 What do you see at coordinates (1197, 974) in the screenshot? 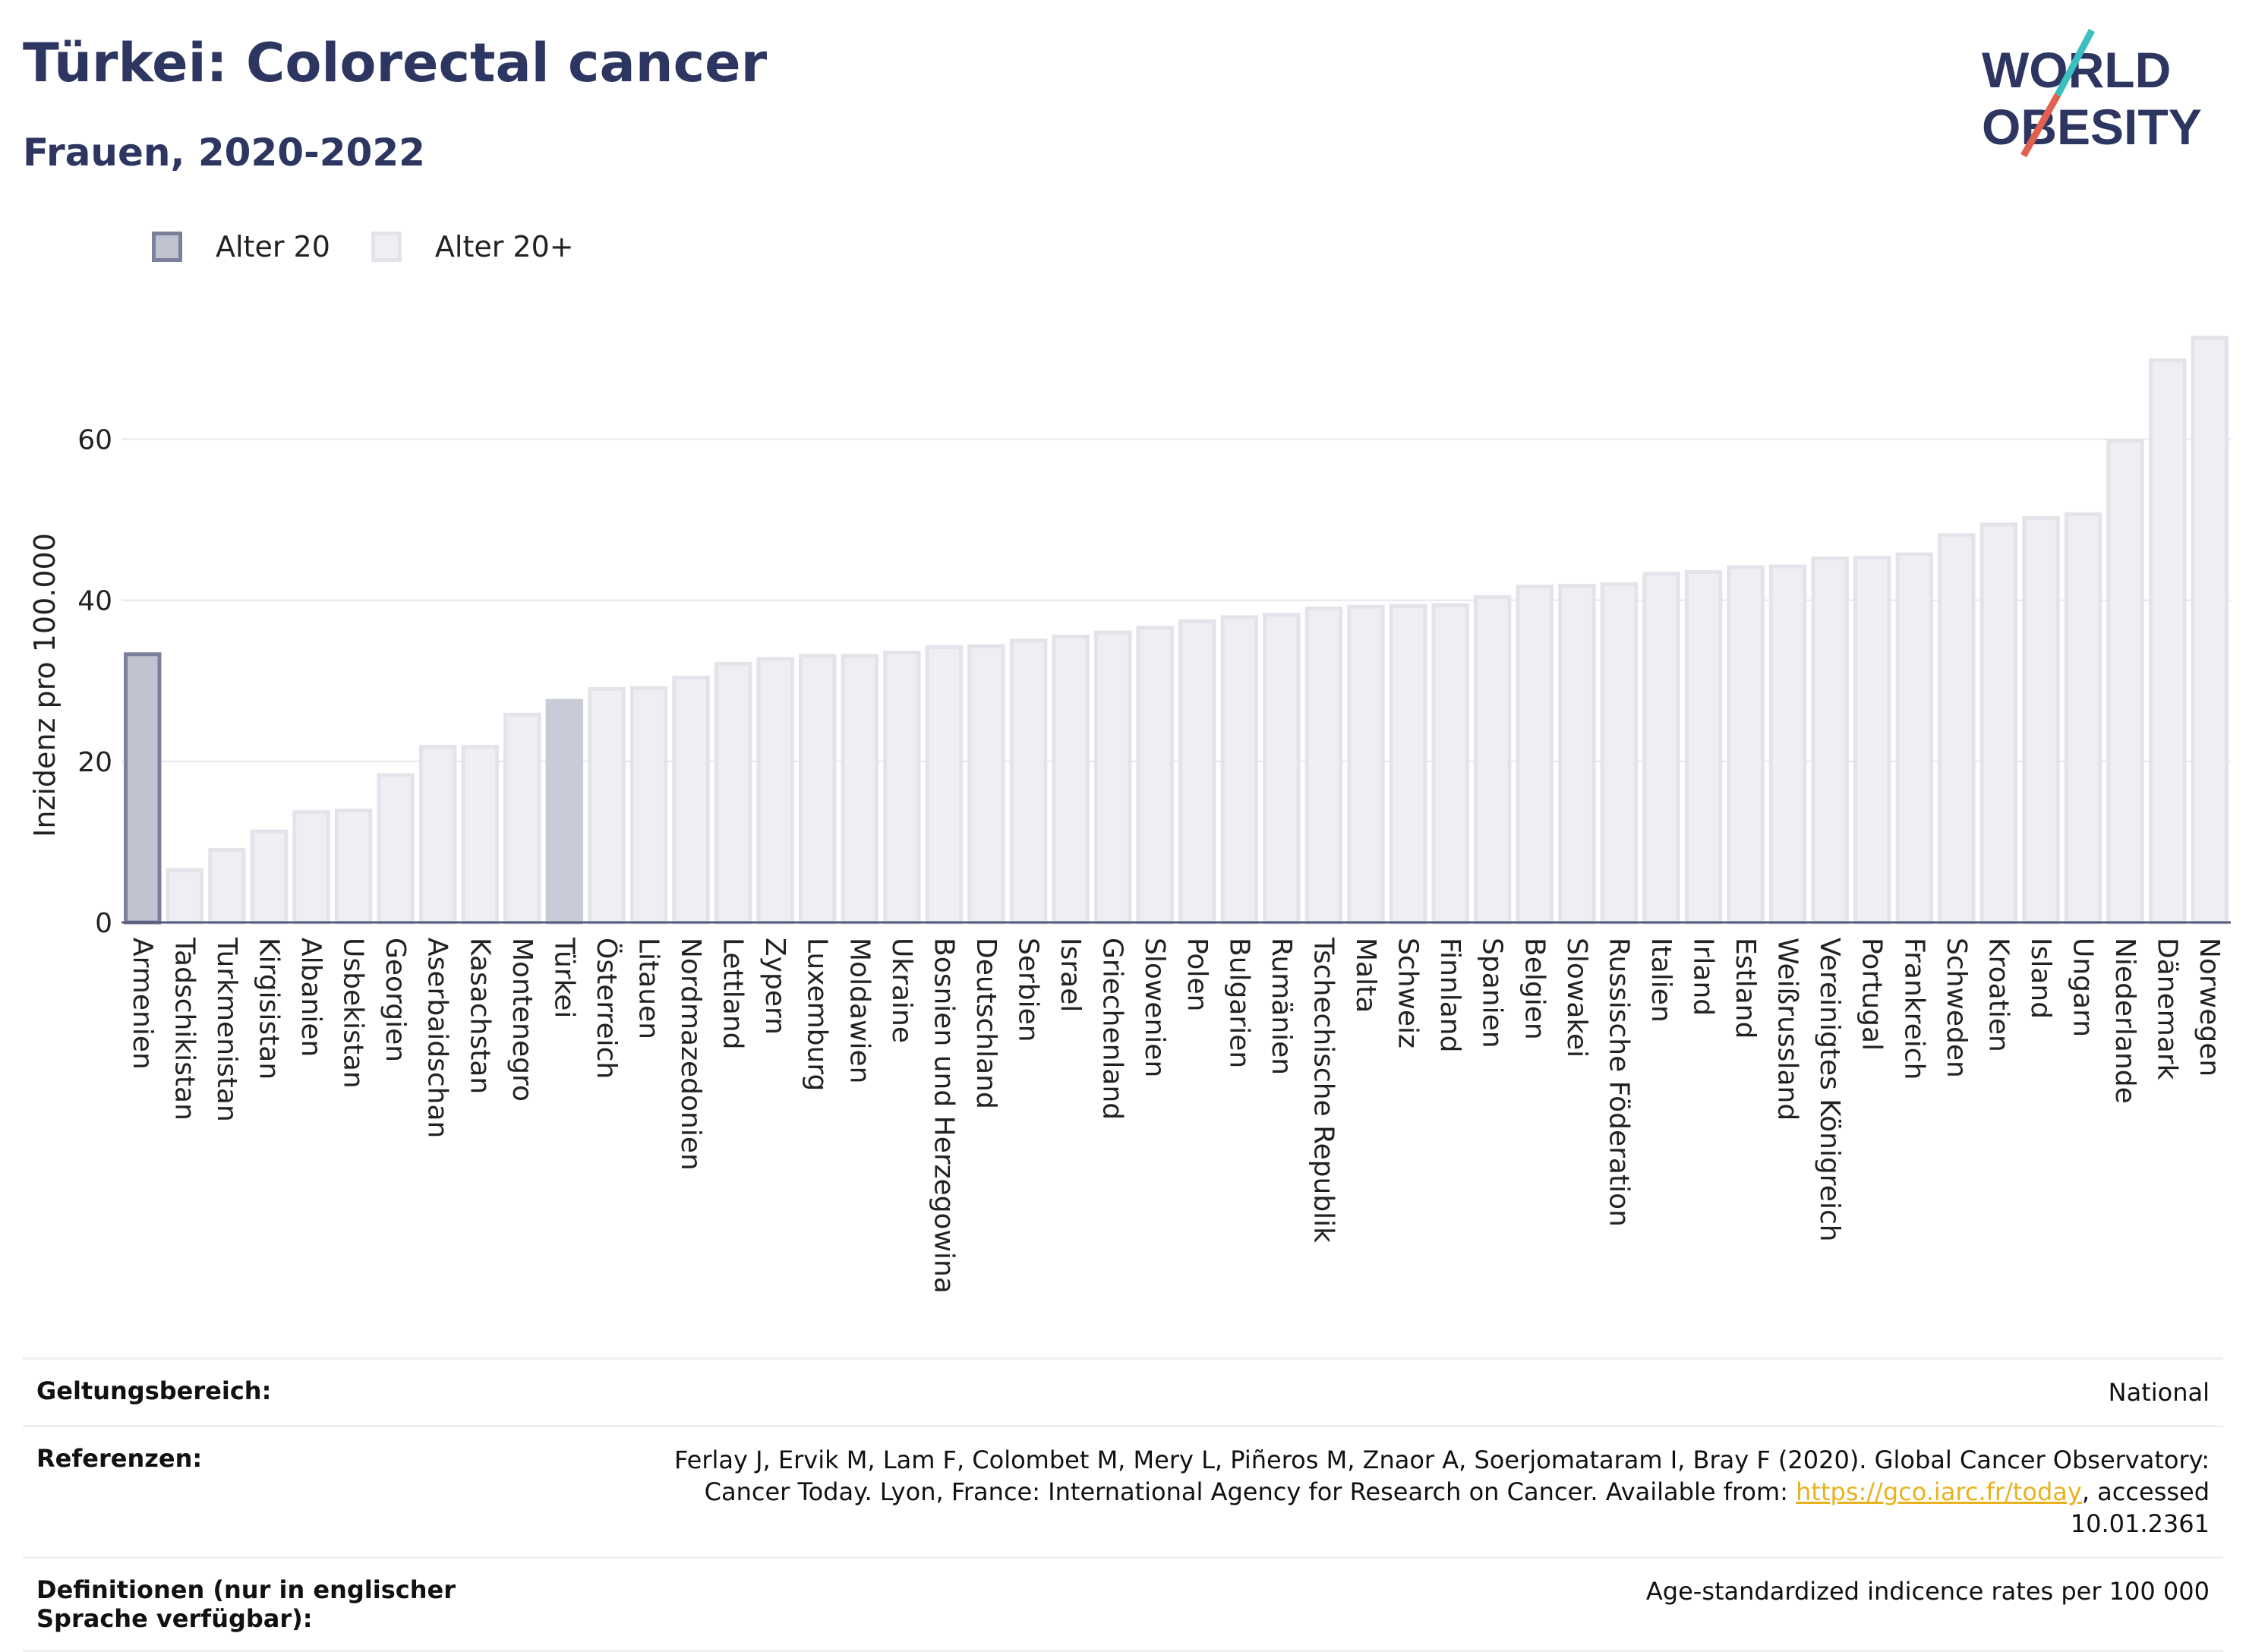
I see `x-tick-label: Polen` at bounding box center [1197, 974].